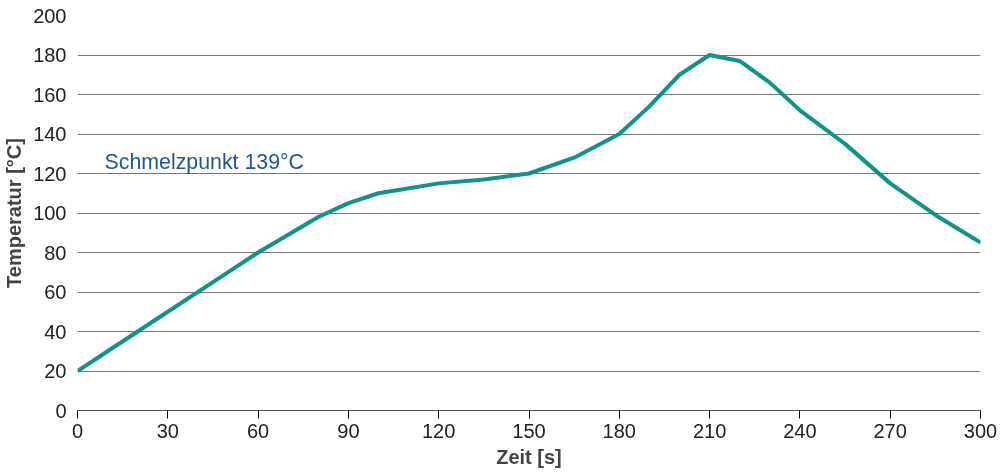  I want to click on x-tick-label: 150, so click(529, 430).